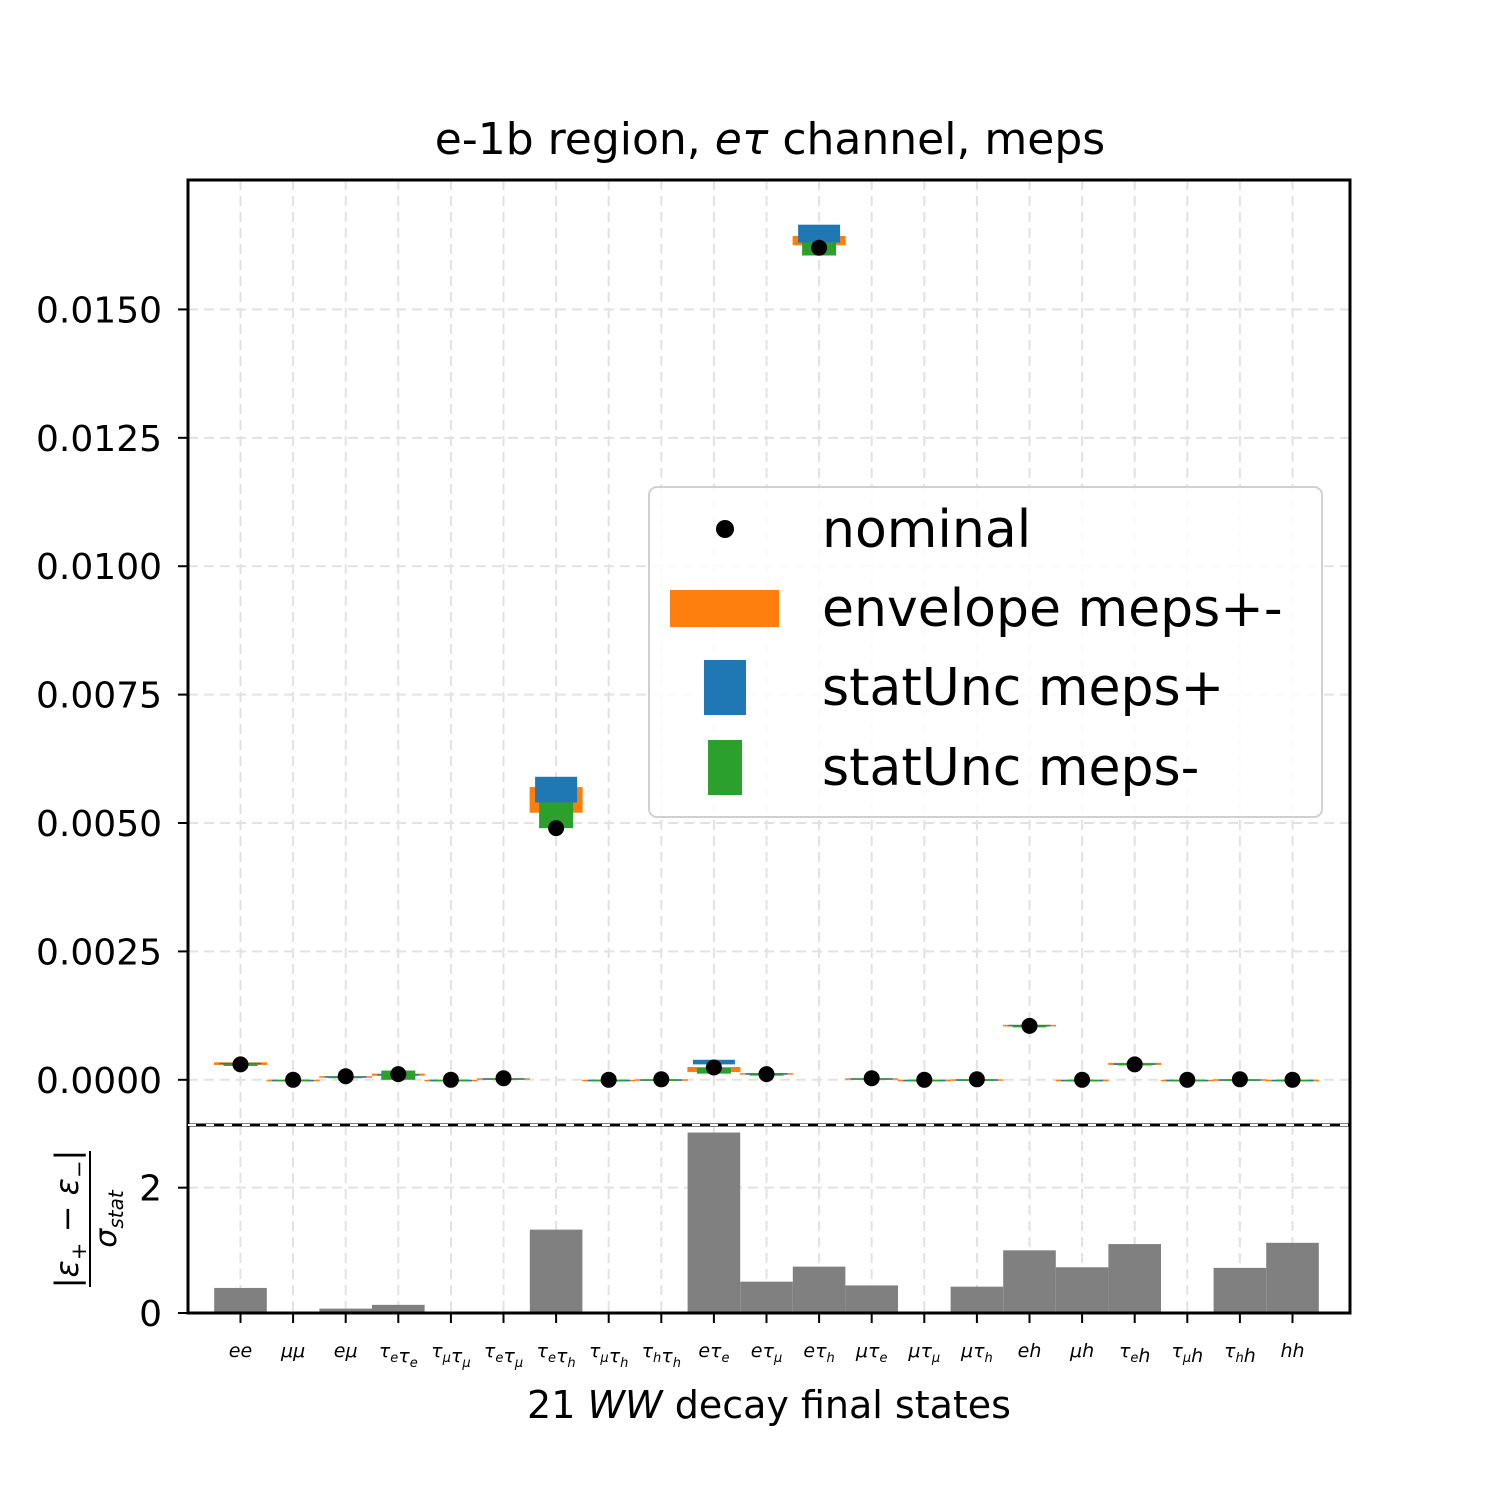 The image size is (1500, 1500). What do you see at coordinates (661, 1355) in the screenshot?
I see `xtick-label: τhτh` at bounding box center [661, 1355].